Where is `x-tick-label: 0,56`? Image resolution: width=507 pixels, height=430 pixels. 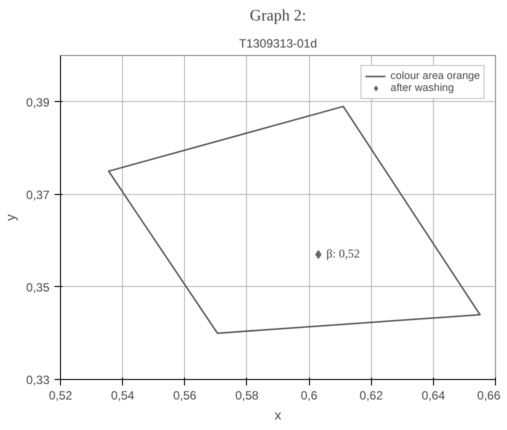
x-tick-label: 0,56 is located at coordinates (185, 395).